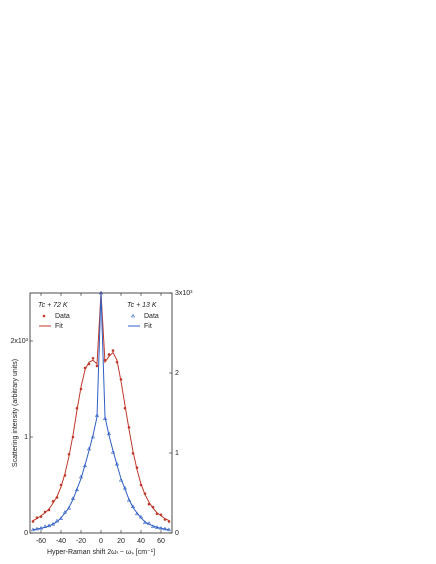 The image size is (436, 564). What do you see at coordinates (177, 533) in the screenshot?
I see `y2-tick-label: 0` at bounding box center [177, 533].